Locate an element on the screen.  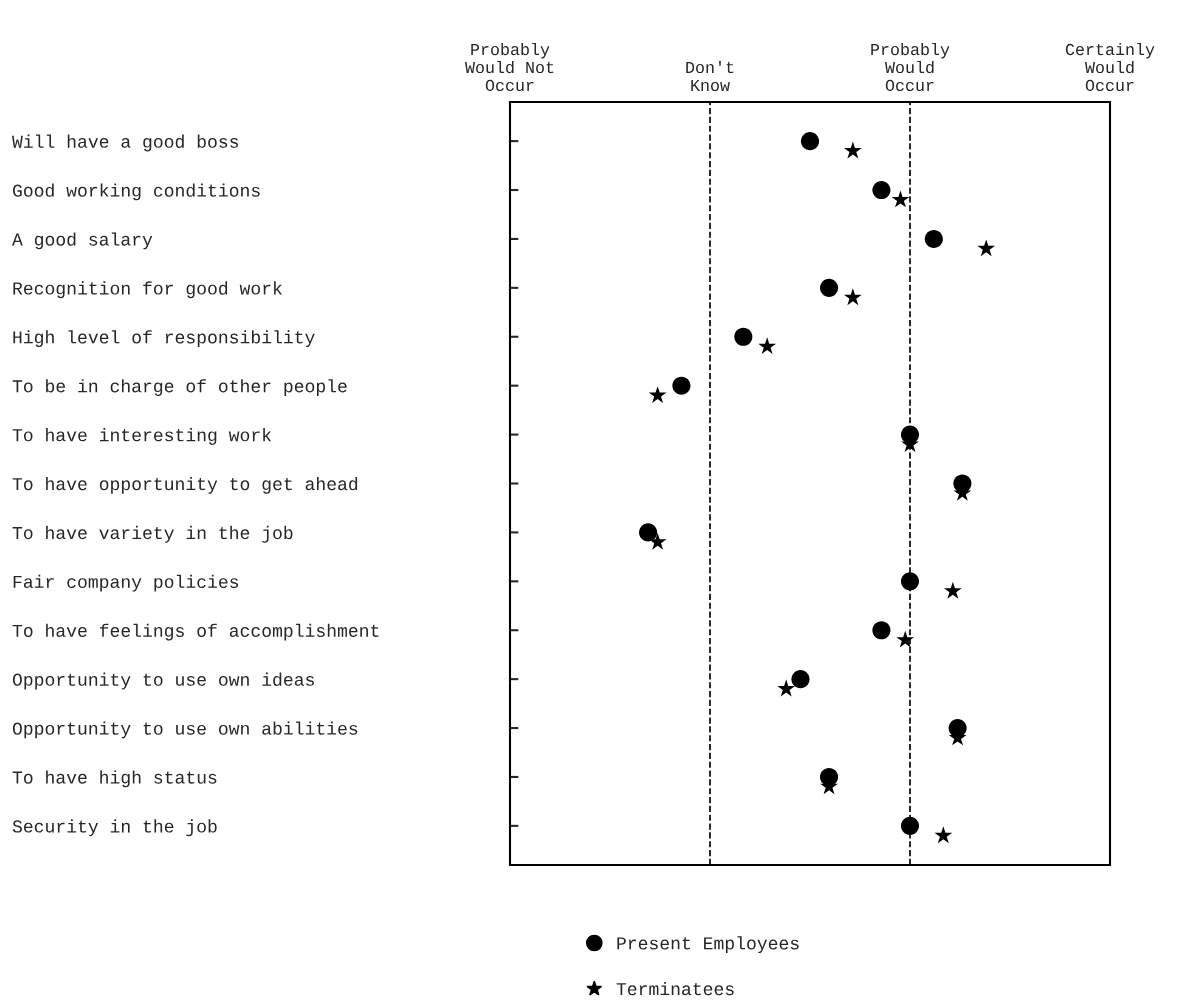
y-tick-label: To have interesting work is located at coordinates (142, 436).